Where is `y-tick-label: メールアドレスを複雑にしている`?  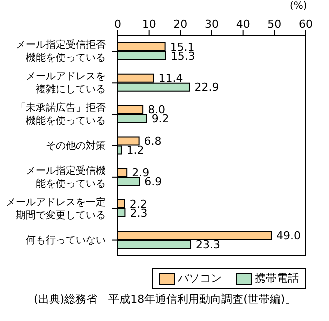 y-tick-label: メールアドレスを複雑にしている is located at coordinates (66, 83).